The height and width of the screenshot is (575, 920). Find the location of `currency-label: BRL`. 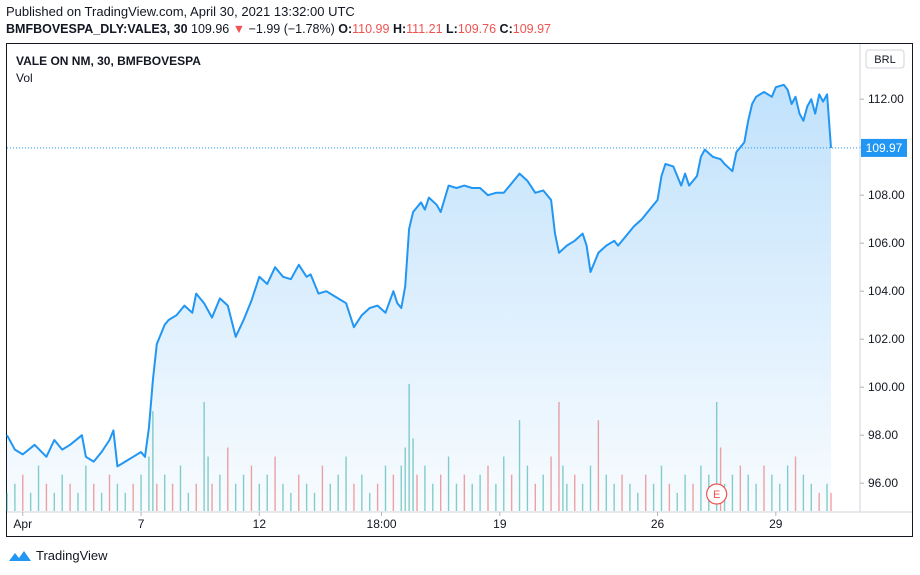

currency-label: BRL is located at coordinates (884, 60).